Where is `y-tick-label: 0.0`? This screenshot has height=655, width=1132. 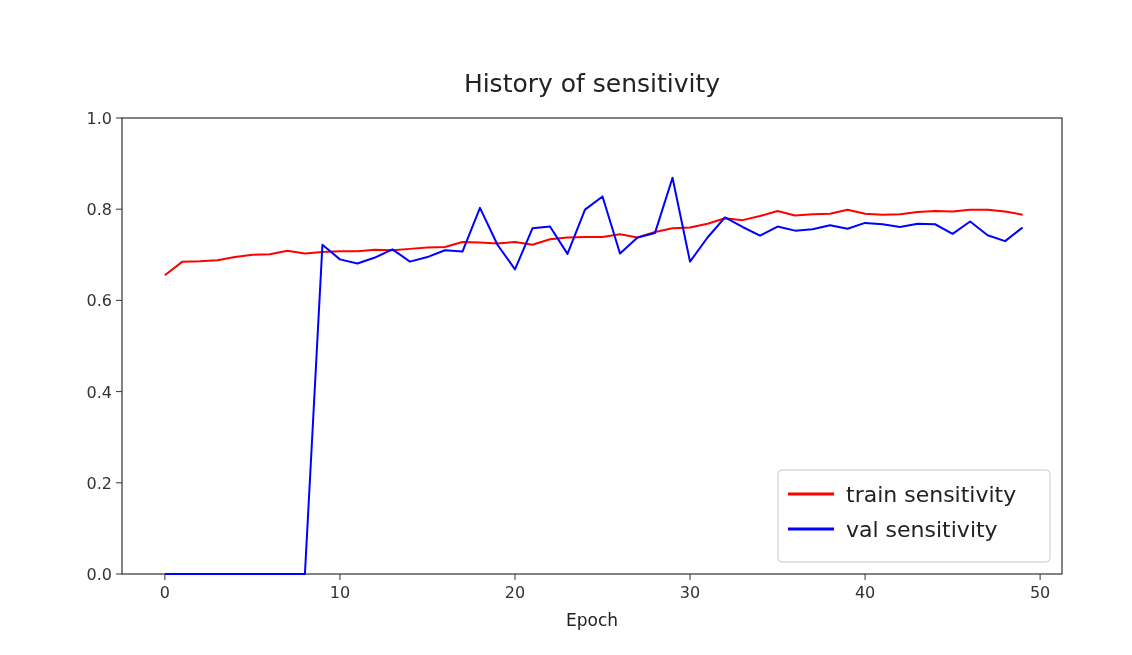
y-tick-label: 0.0 is located at coordinates (99, 574).